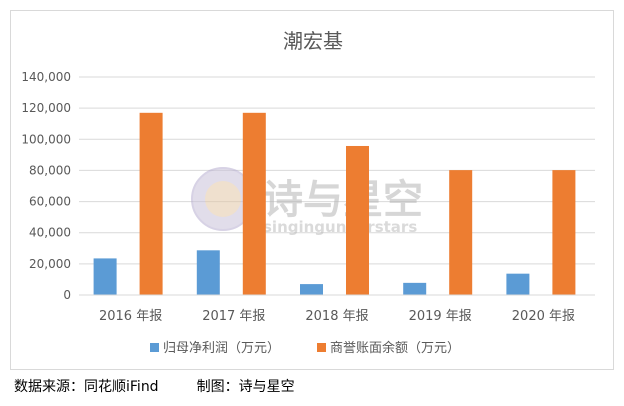  I want to click on y-tick-label: 140,000, so click(46, 77).